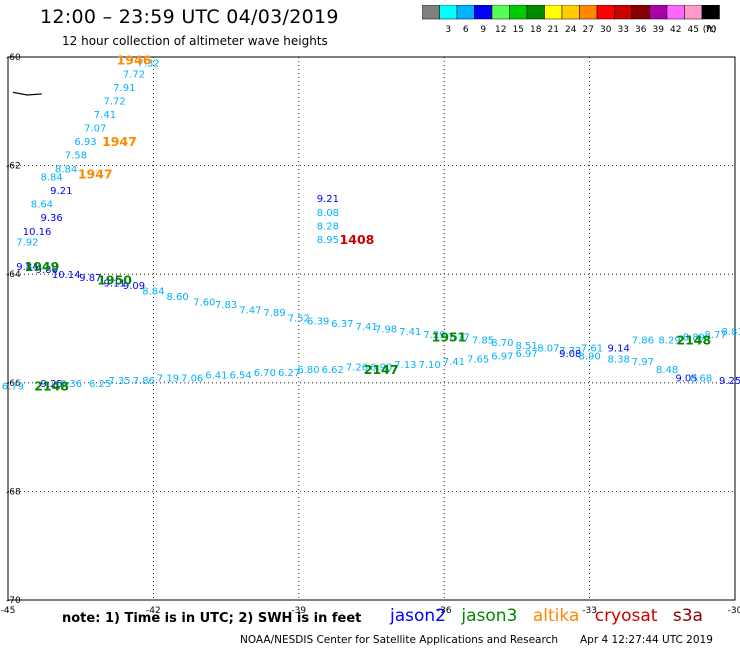  I want to click on colorbar-tick-label: 12, so click(500, 30).